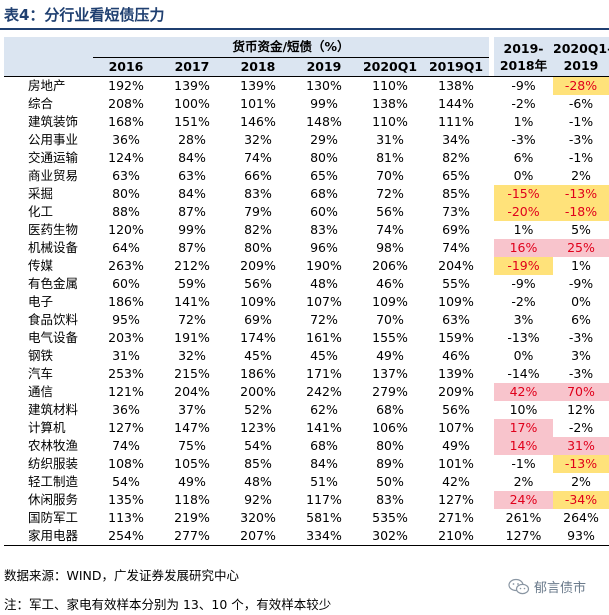  Describe the element at coordinates (324, 121) in the screenshot. I see `ratio-cell: 148%` at that location.